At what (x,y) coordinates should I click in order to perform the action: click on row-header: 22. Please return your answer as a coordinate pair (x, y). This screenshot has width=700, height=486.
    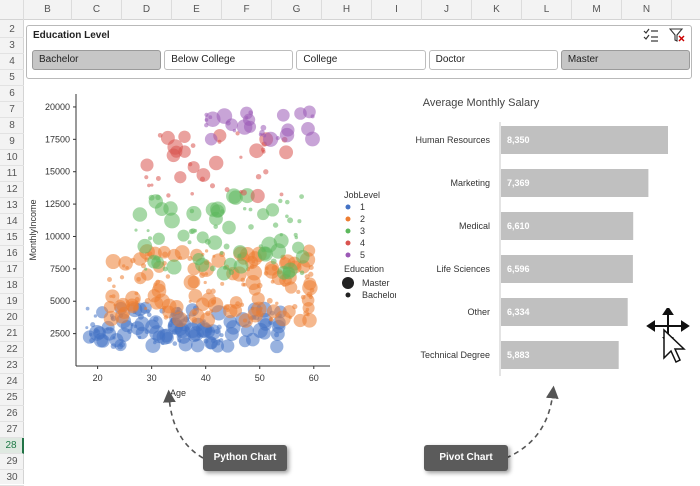
    Looking at the image, I should click on (12, 350).